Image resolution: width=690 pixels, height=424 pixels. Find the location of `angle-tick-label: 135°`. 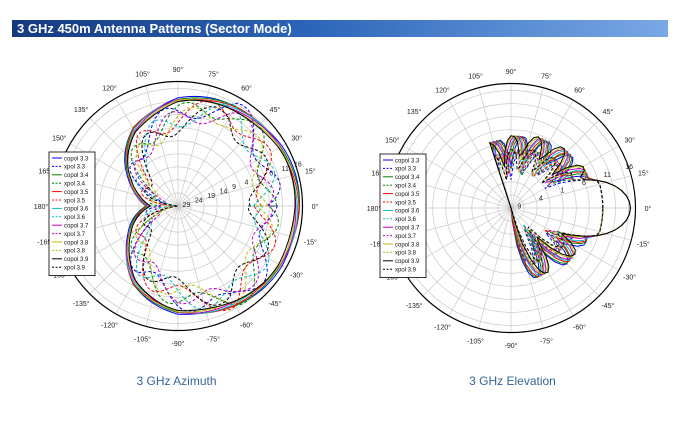

angle-tick-label: 135° is located at coordinates (81, 110).